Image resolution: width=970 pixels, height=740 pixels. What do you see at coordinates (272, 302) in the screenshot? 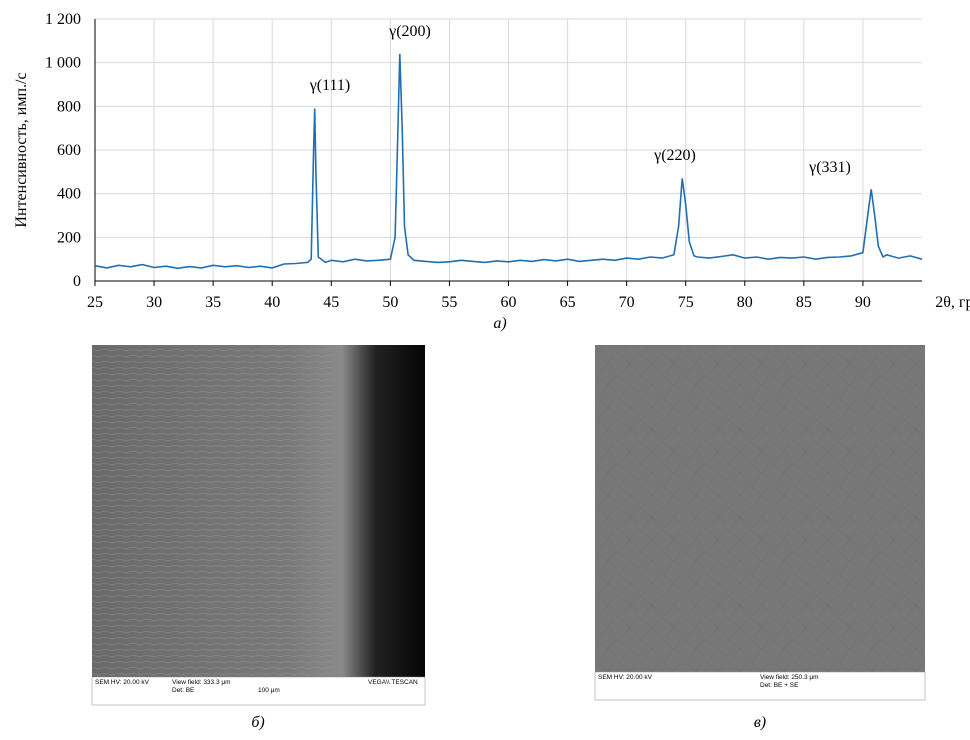
I see `x-tick-label: 40` at bounding box center [272, 302].